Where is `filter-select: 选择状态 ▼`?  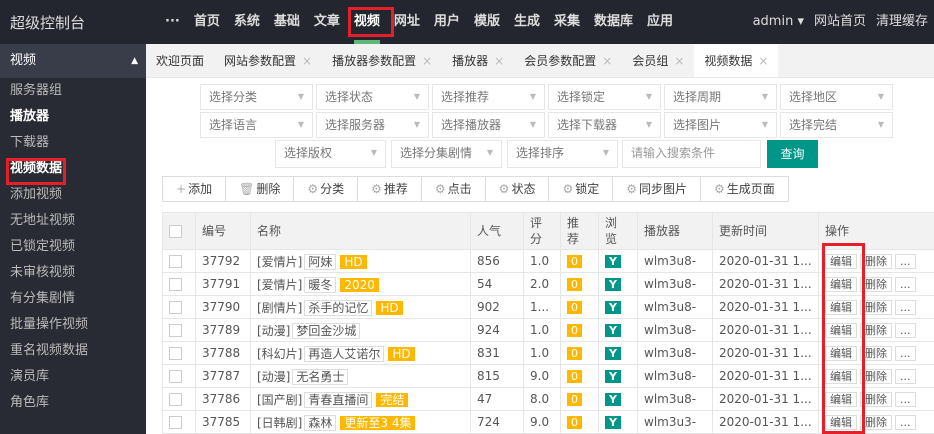
filter-select: 选择状态 ▼ is located at coordinates (372, 97).